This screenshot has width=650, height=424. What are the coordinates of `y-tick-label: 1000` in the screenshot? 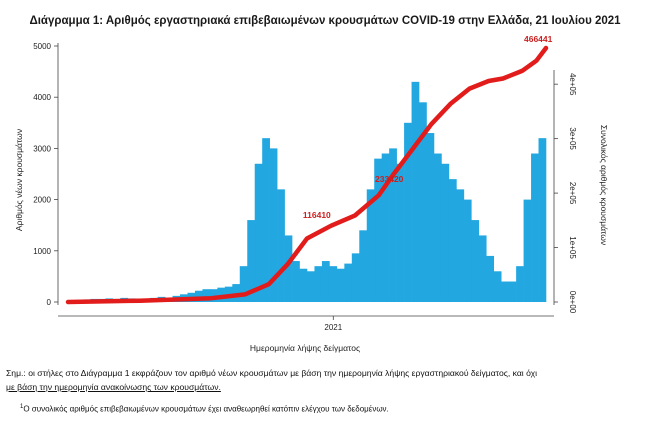 It's located at (42, 251).